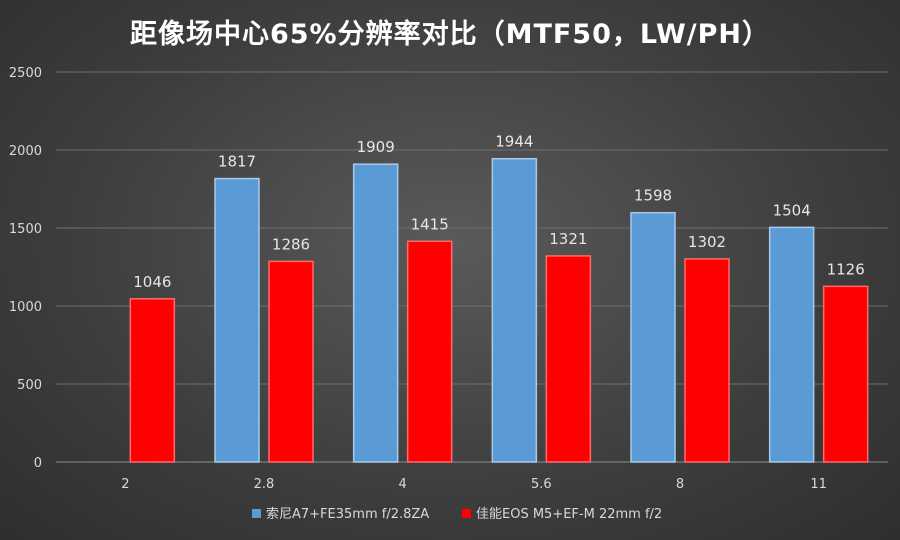 The width and height of the screenshot is (900, 540). What do you see at coordinates (792, 210) in the screenshot?
I see `data-label: 1504` at bounding box center [792, 210].